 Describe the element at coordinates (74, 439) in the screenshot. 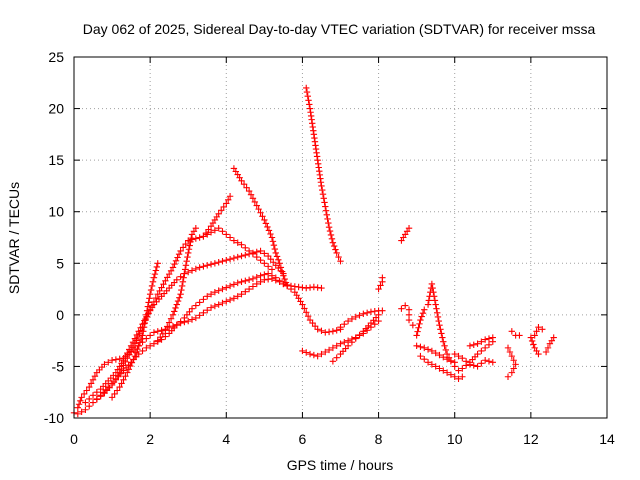

I see `x-tick-label: 0` at that location.